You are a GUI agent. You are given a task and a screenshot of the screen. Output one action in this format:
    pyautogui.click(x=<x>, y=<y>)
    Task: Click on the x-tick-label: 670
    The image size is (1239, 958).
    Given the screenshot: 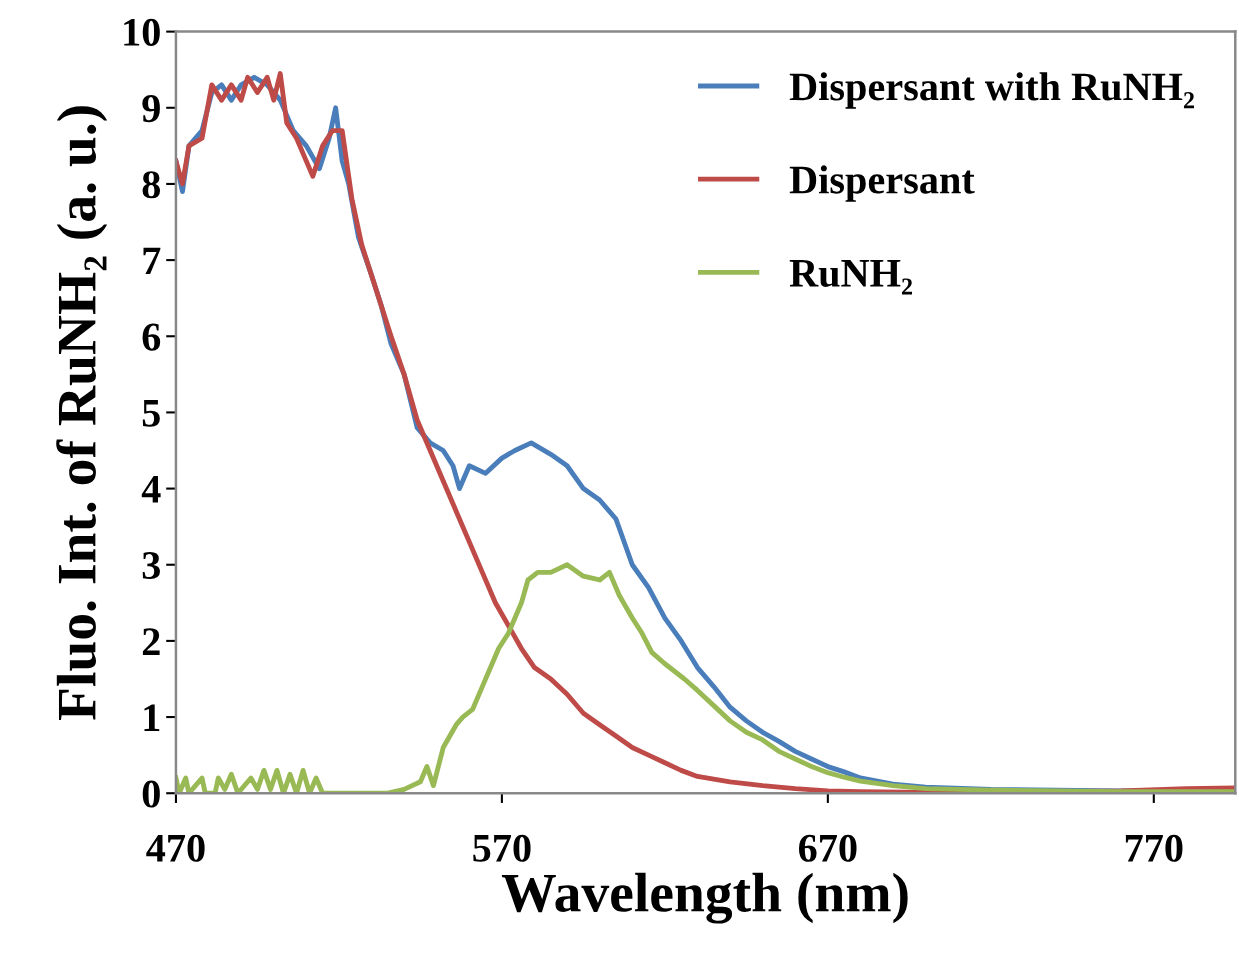 What is the action you would take?
    pyautogui.click(x=828, y=848)
    